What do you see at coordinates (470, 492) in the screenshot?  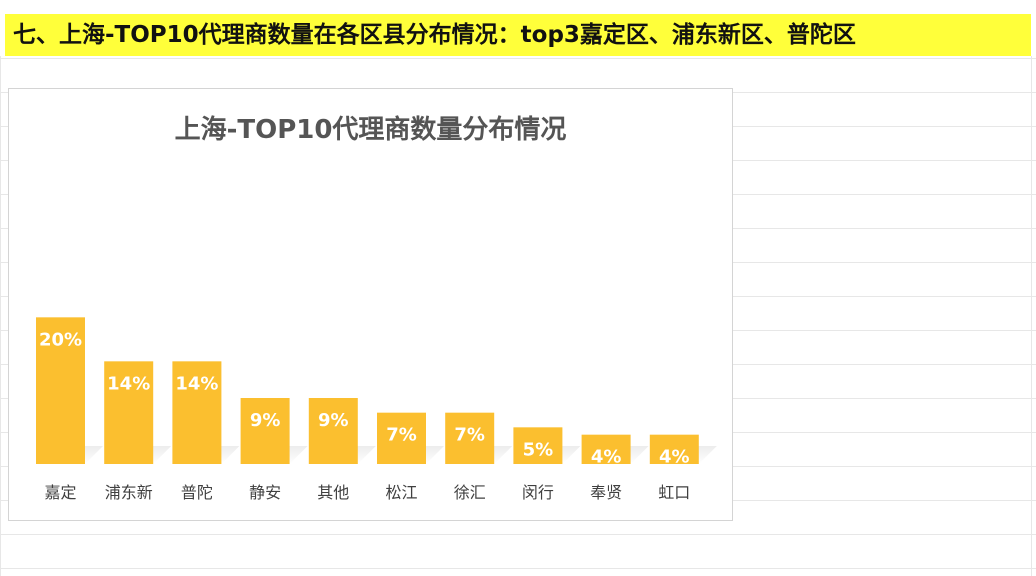 I see `category-label: 徐汇` at bounding box center [470, 492].